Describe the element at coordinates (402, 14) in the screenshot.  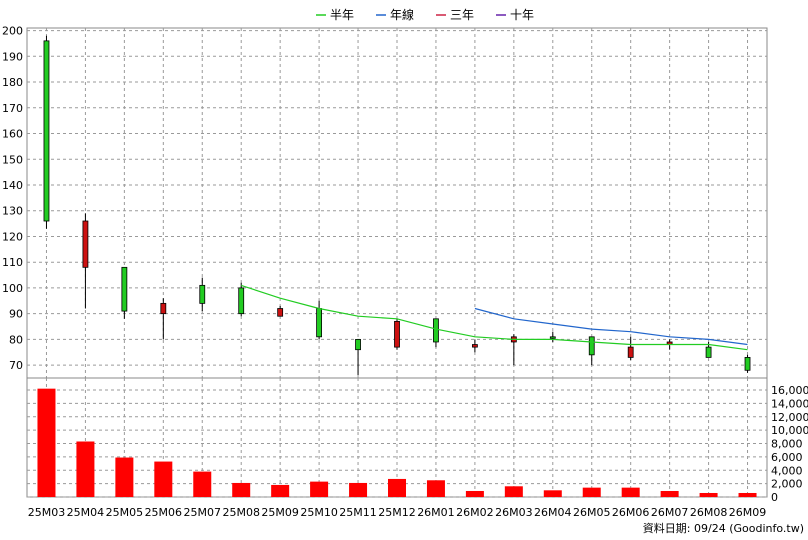
I see `legend-label: 年線` at that location.